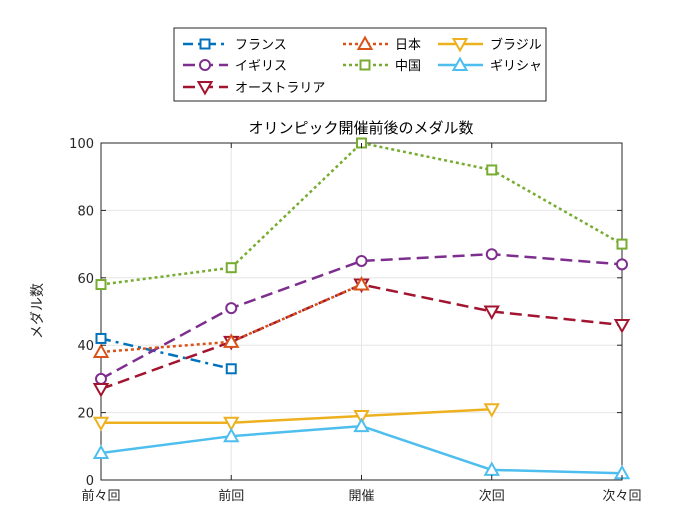  I want to click on legend-label-6: ギリシャ, so click(516, 66).